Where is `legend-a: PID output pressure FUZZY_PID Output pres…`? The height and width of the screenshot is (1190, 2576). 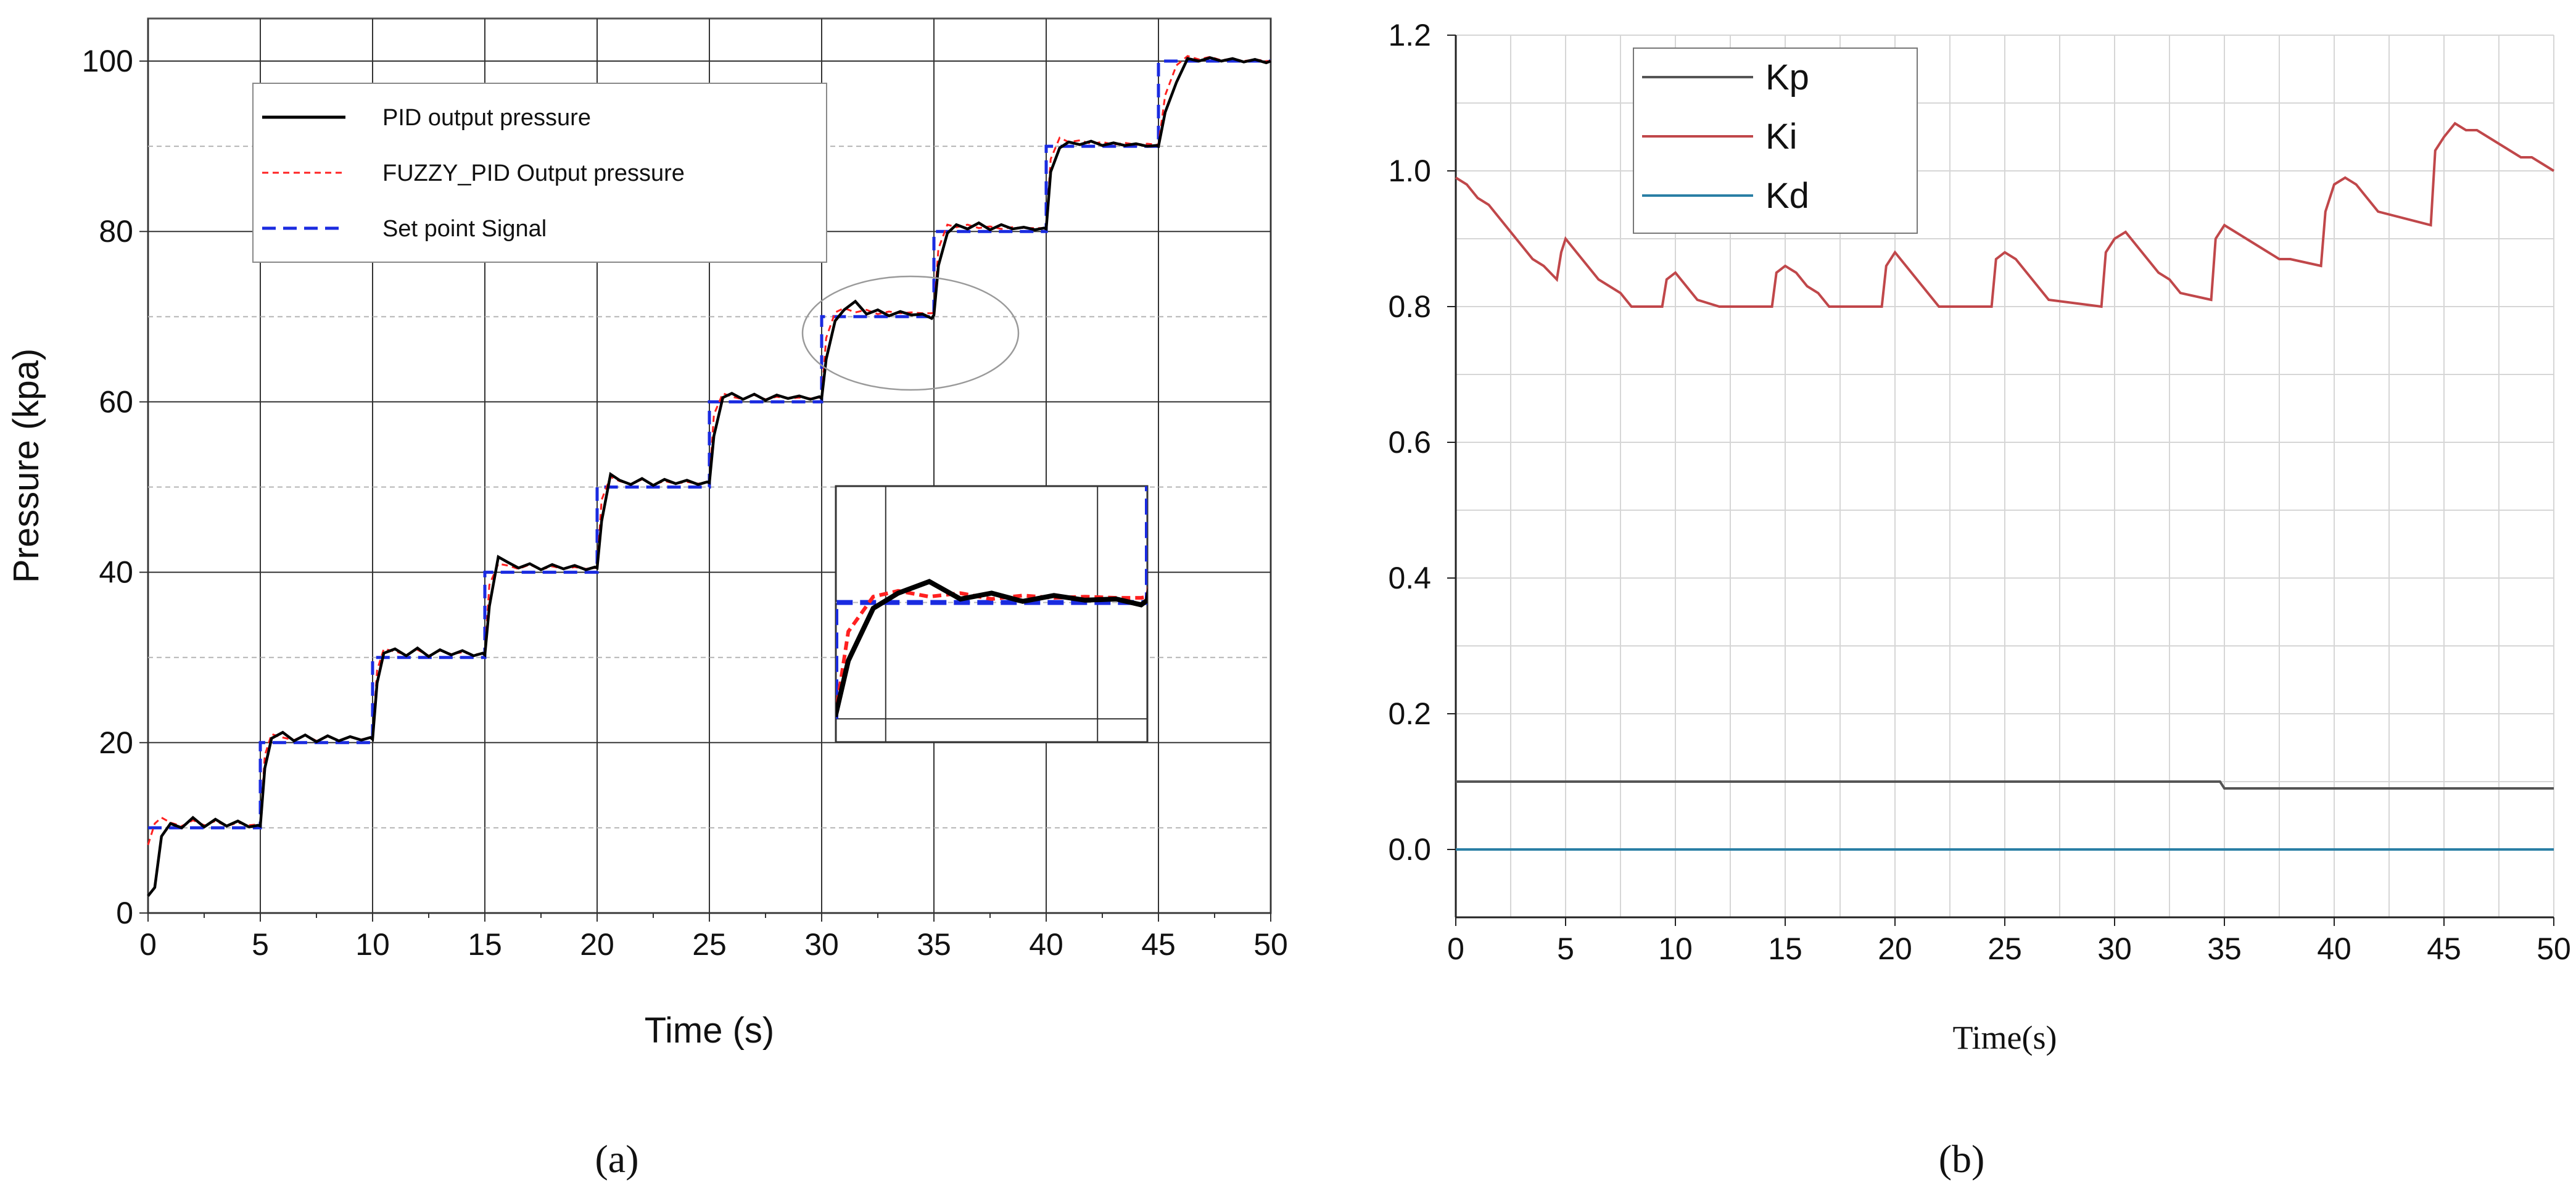 legend-a: PID output pressure FUZZY_PID Output pres… is located at coordinates (539, 173).